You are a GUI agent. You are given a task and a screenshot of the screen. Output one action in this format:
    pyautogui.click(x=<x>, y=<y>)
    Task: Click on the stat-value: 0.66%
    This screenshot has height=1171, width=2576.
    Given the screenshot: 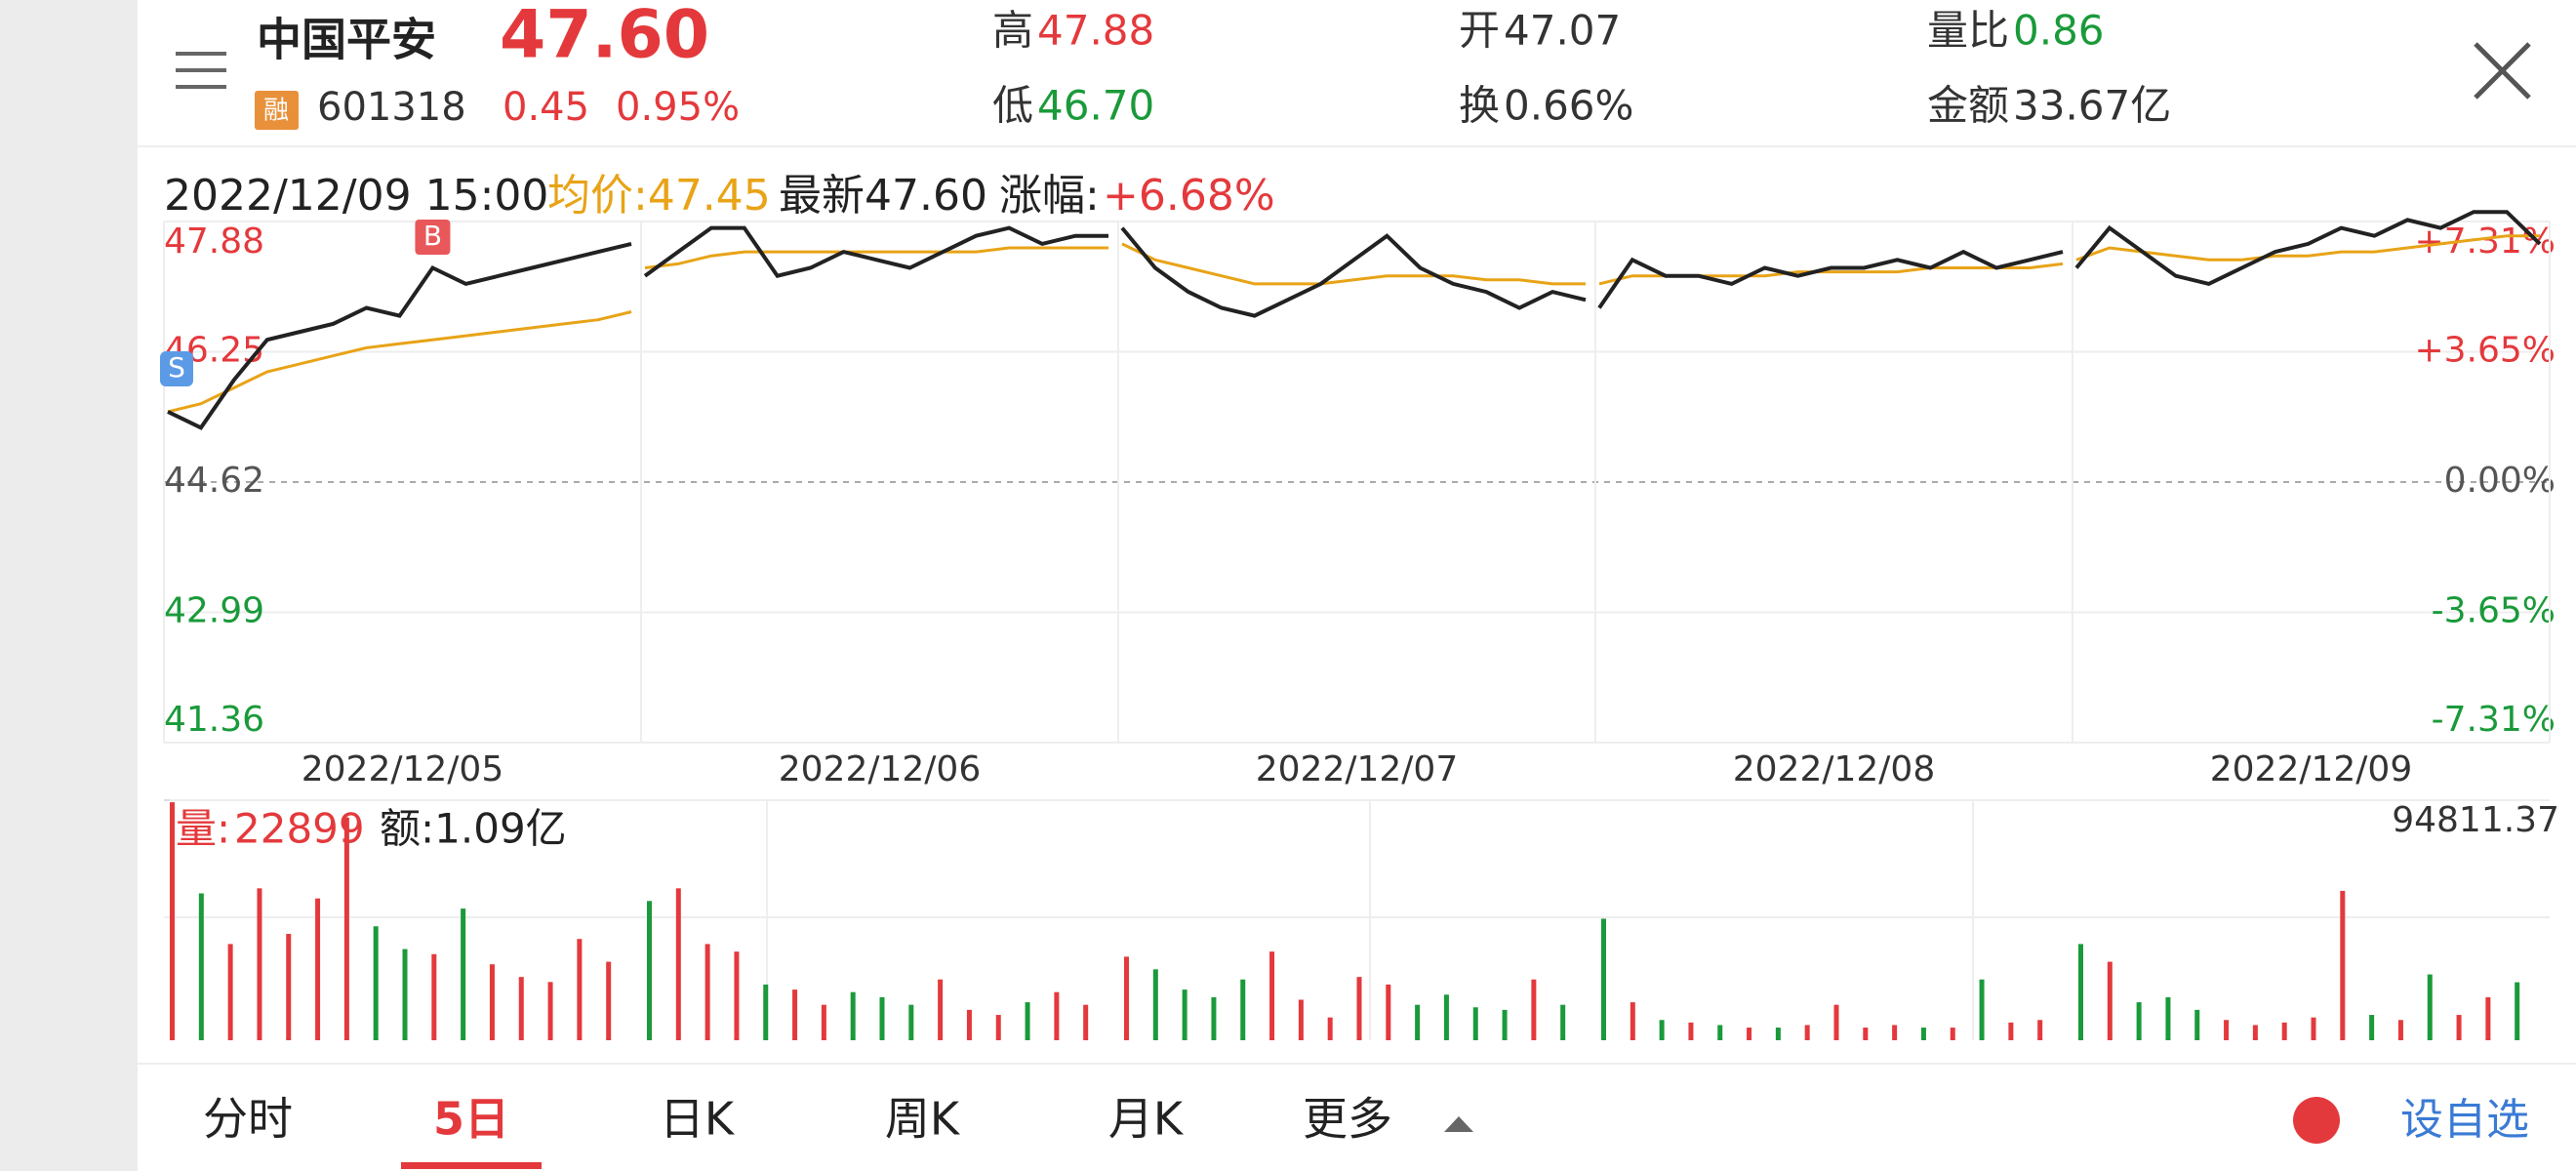 What is the action you would take?
    pyautogui.click(x=1568, y=106)
    